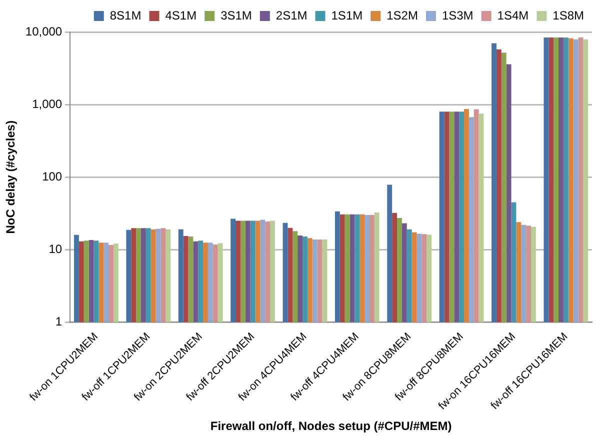 The image size is (598, 438). Describe the element at coordinates (11, 177) in the screenshot. I see `y-axis-title: NoC delay (#cycles)` at that location.